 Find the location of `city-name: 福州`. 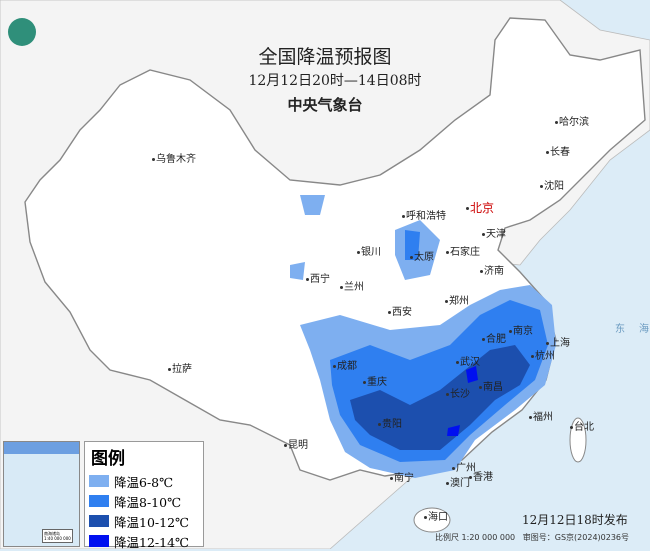

city-name: 福州 is located at coordinates (543, 417).